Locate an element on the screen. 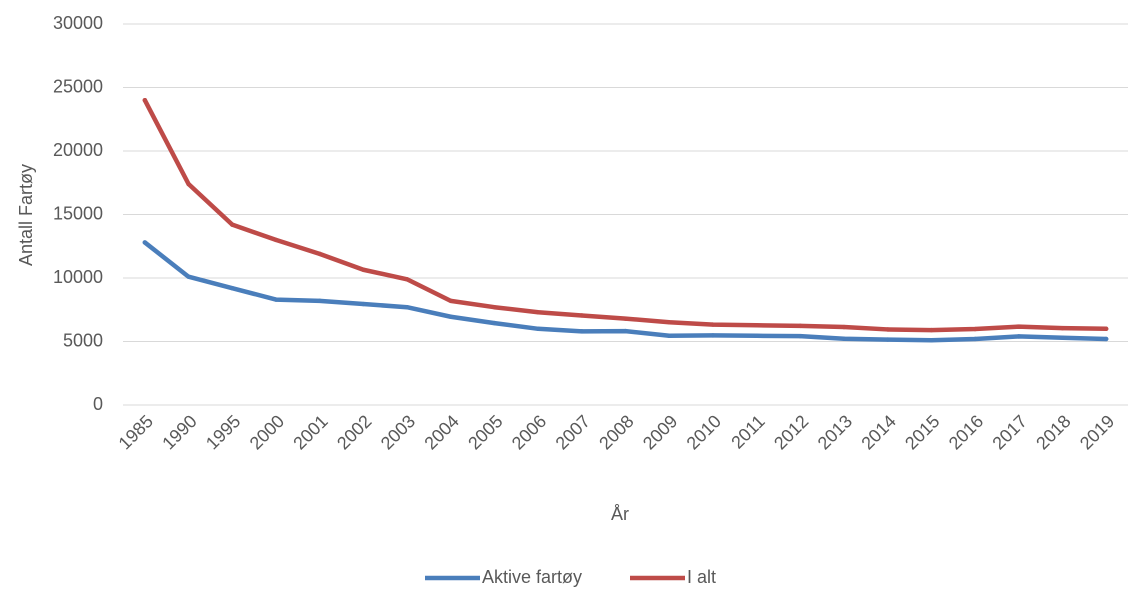 Image resolution: width=1132 pixels, height=591 pixels. x-tick-label: 2009 is located at coordinates (660, 432).